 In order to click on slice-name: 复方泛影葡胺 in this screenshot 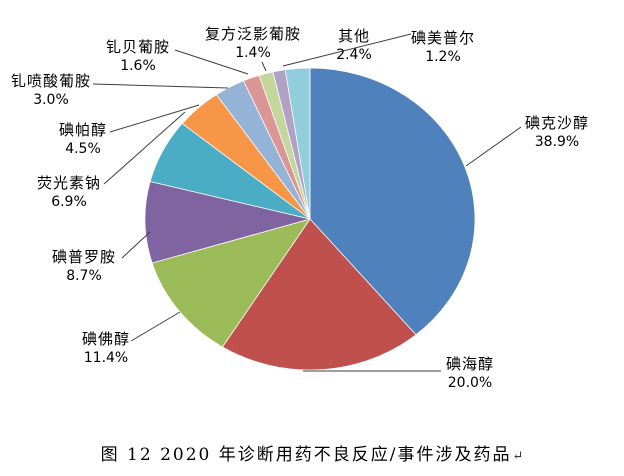, I will do `click(252, 34)`.